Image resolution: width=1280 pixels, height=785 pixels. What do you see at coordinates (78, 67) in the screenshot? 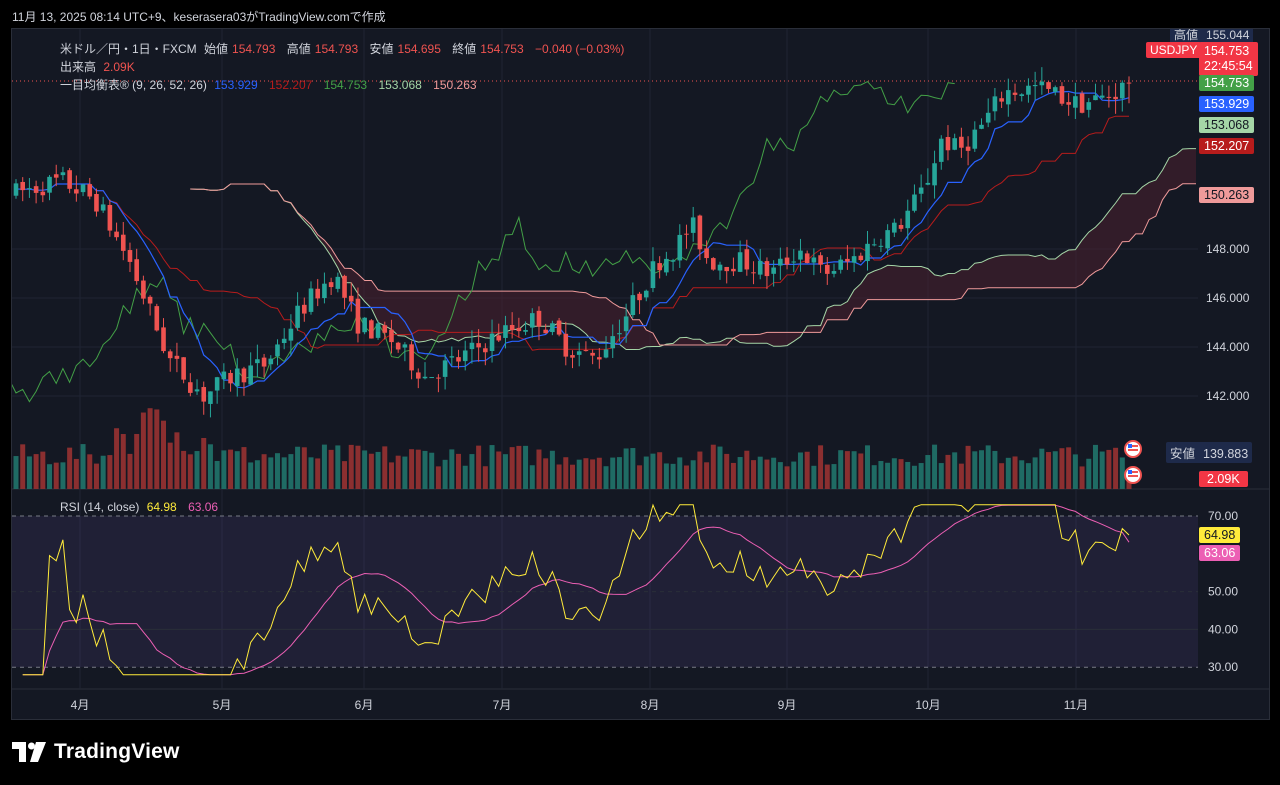
I see `volume-label: 出来高` at bounding box center [78, 67].